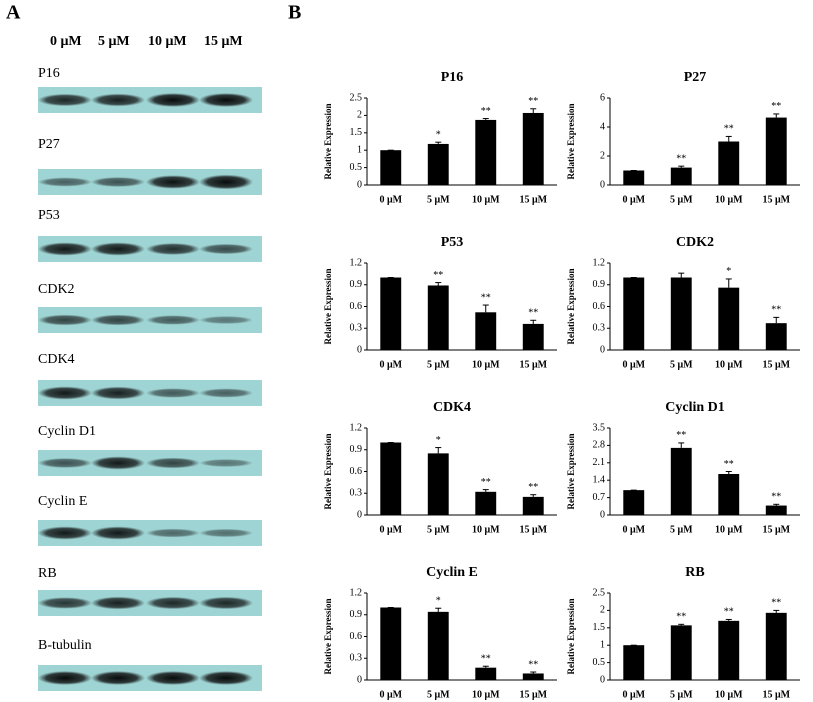 This screenshot has width=813, height=702. What do you see at coordinates (599, 462) in the screenshot?
I see `y-tick-label: 2.1` at bounding box center [599, 462].